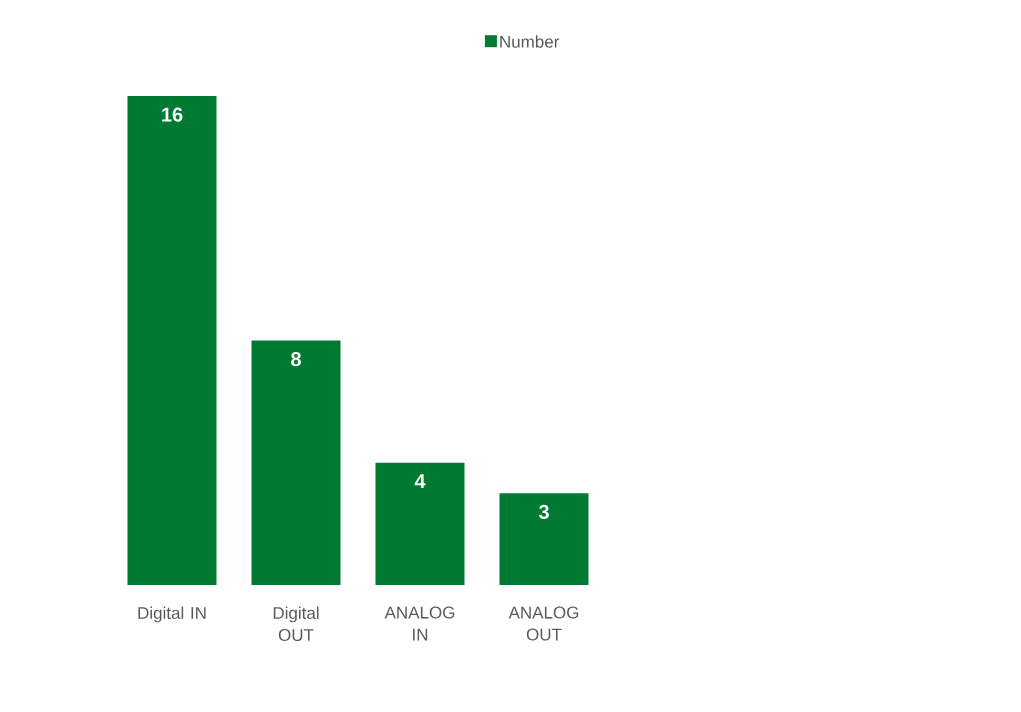  I want to click on data-label: 8, so click(296, 359).